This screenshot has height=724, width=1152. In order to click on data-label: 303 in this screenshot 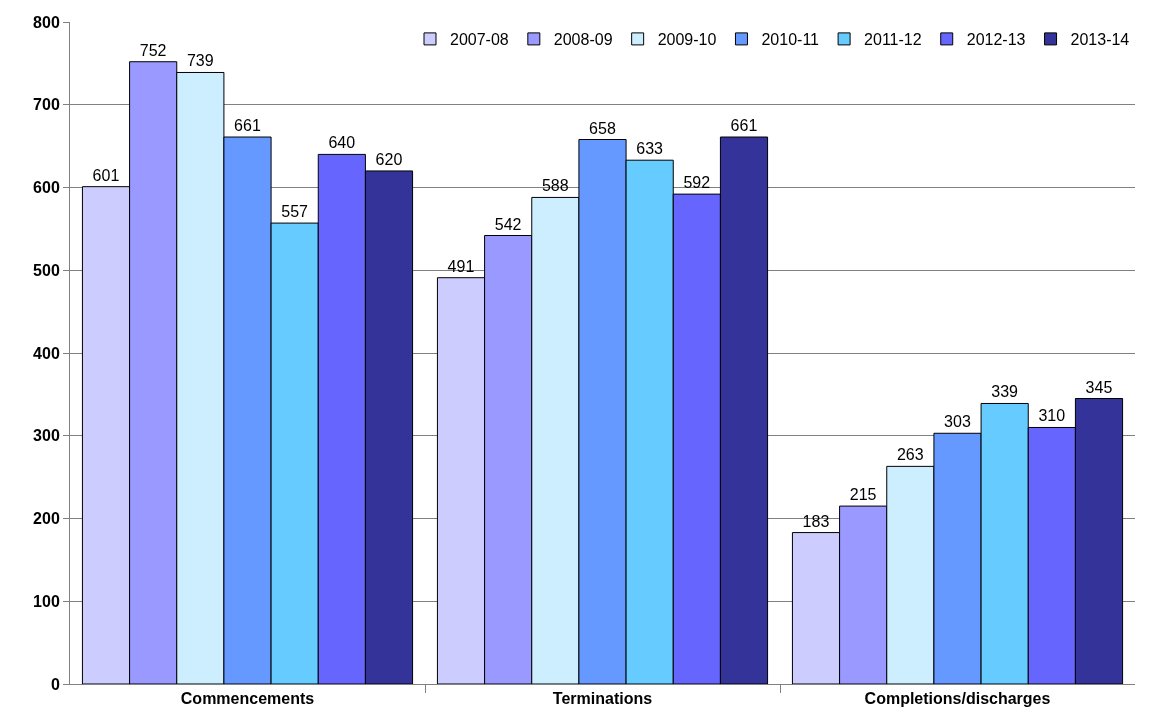, I will do `click(957, 422)`.